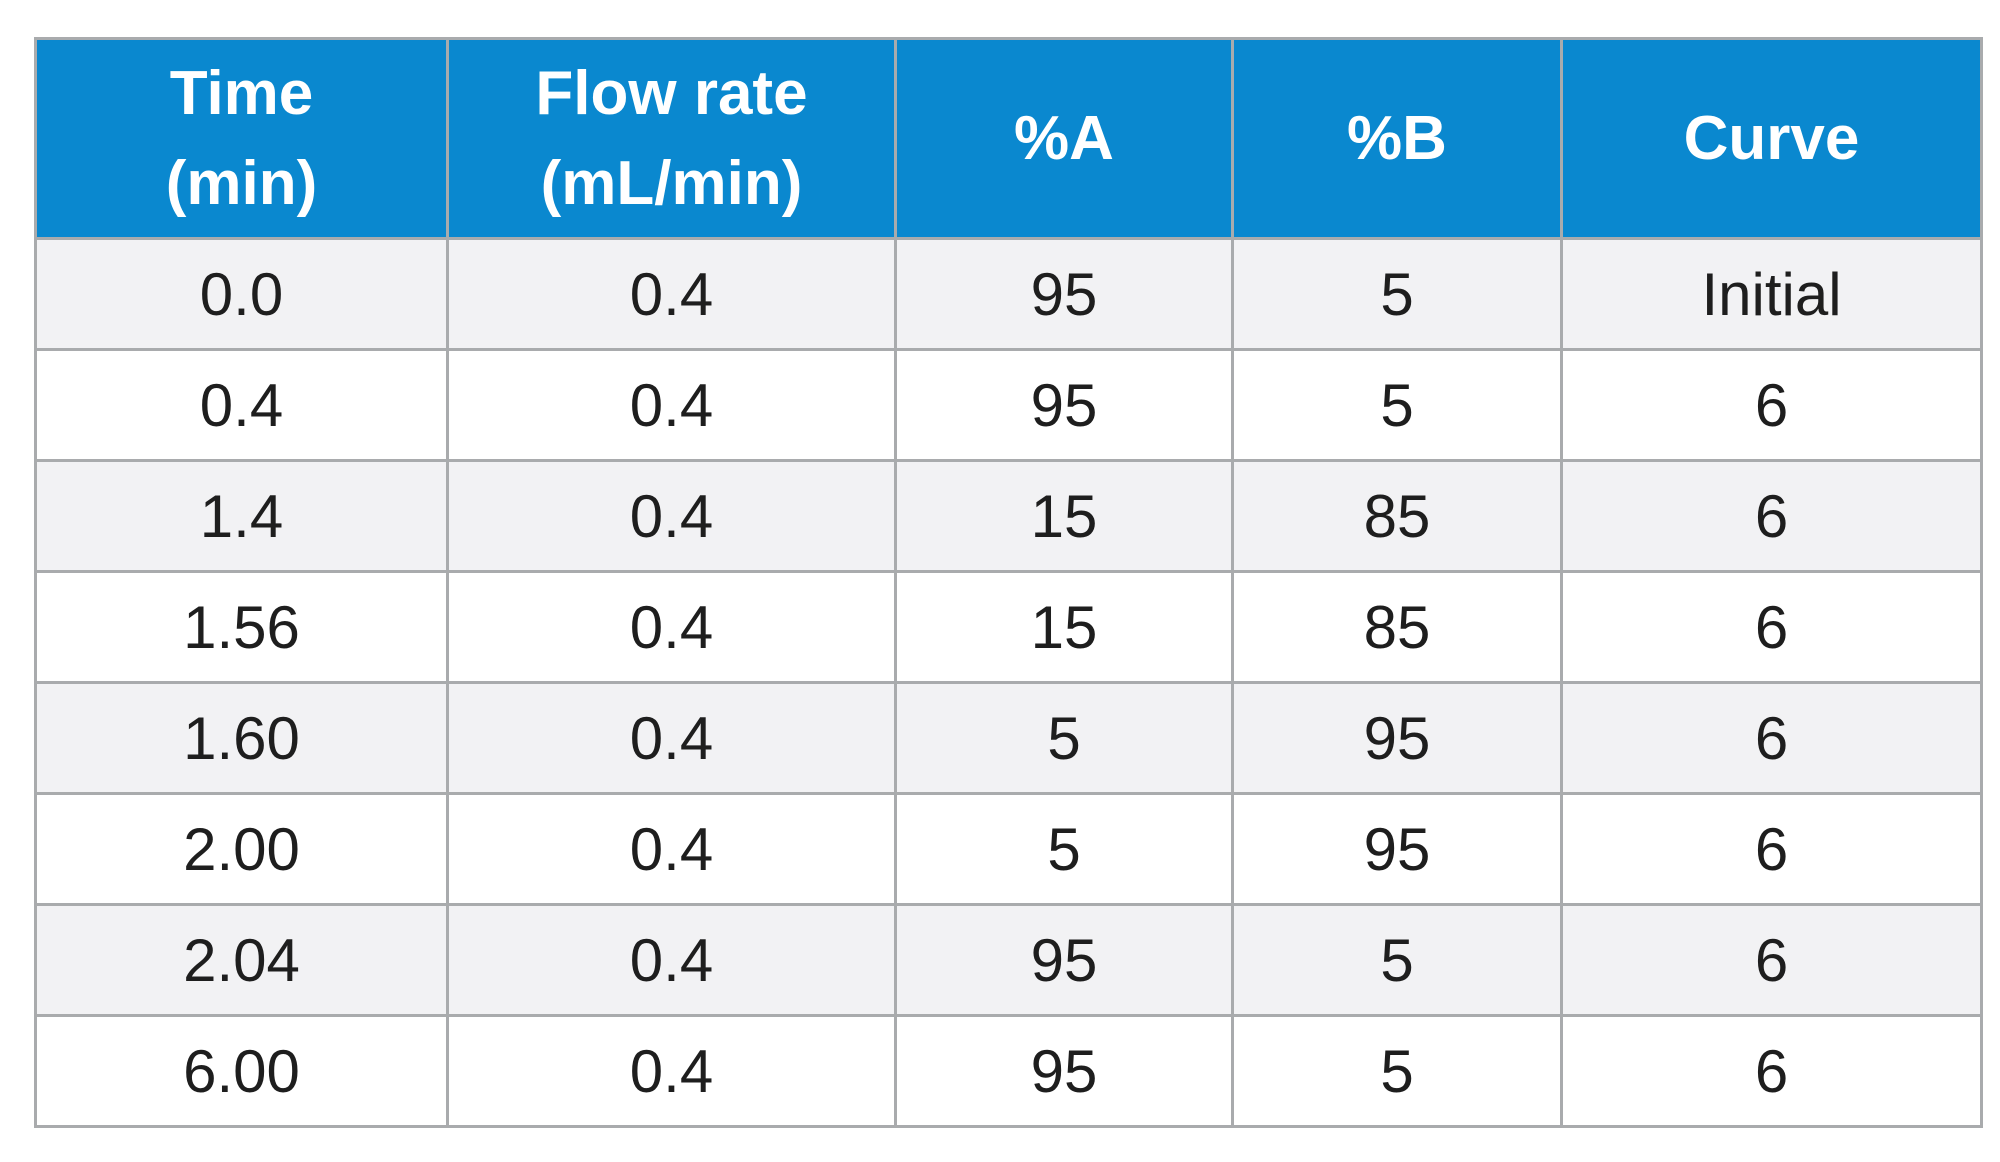 Image resolution: width=2000 pixels, height=1162 pixels. I want to click on header-unit: (mL/min), so click(671, 183).